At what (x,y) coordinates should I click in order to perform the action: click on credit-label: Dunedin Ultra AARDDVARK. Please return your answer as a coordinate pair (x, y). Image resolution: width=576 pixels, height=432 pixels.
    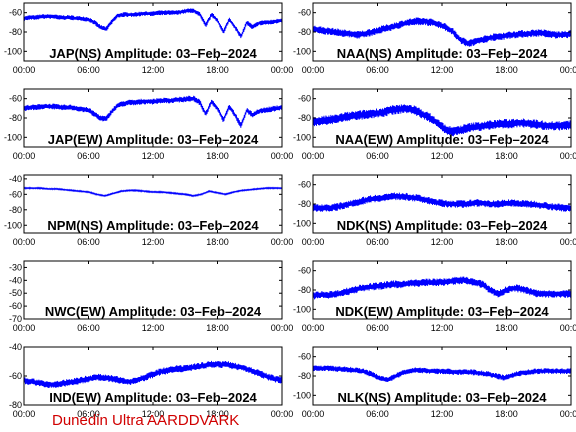
    Looking at the image, I should click on (145, 420).